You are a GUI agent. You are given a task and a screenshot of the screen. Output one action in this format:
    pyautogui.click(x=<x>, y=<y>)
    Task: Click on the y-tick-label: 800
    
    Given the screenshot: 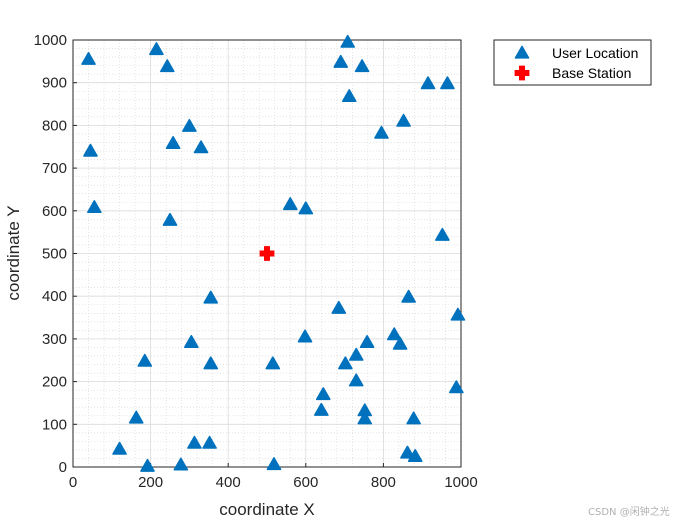 What is the action you would take?
    pyautogui.click(x=54, y=125)
    